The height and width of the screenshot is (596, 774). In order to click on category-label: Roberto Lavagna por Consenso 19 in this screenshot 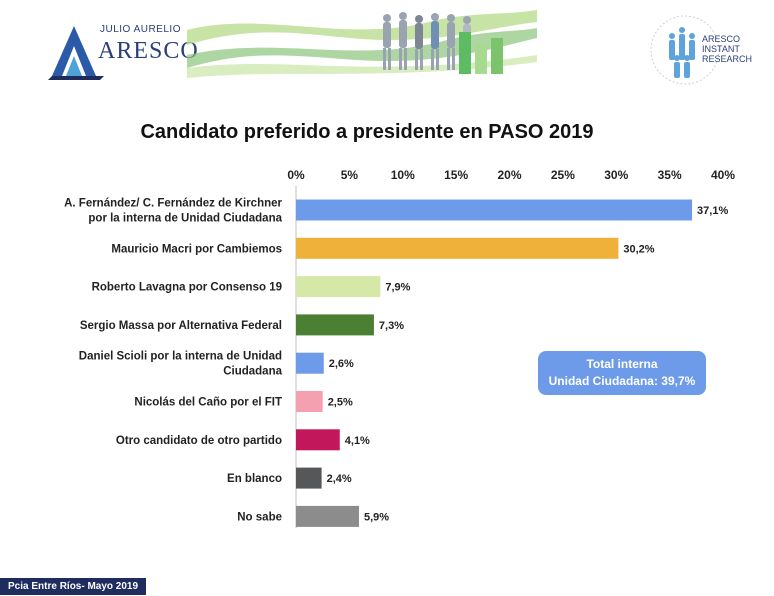, I will do `click(187, 288)`.